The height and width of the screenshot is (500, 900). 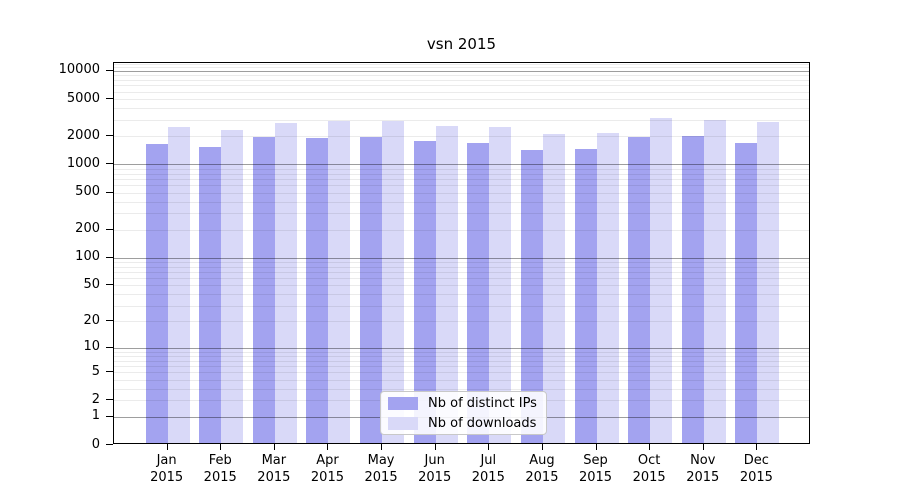 What do you see at coordinates (756, 469) in the screenshot?
I see `x-tick-label-dec: Dec 2015` at bounding box center [756, 469].